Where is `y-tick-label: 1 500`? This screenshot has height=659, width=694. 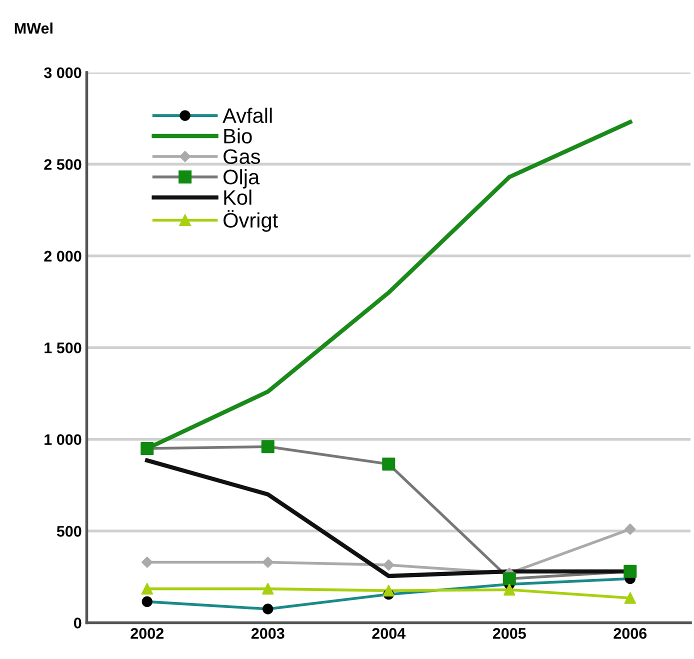
y-tick-label: 1 500 is located at coordinates (63, 348).